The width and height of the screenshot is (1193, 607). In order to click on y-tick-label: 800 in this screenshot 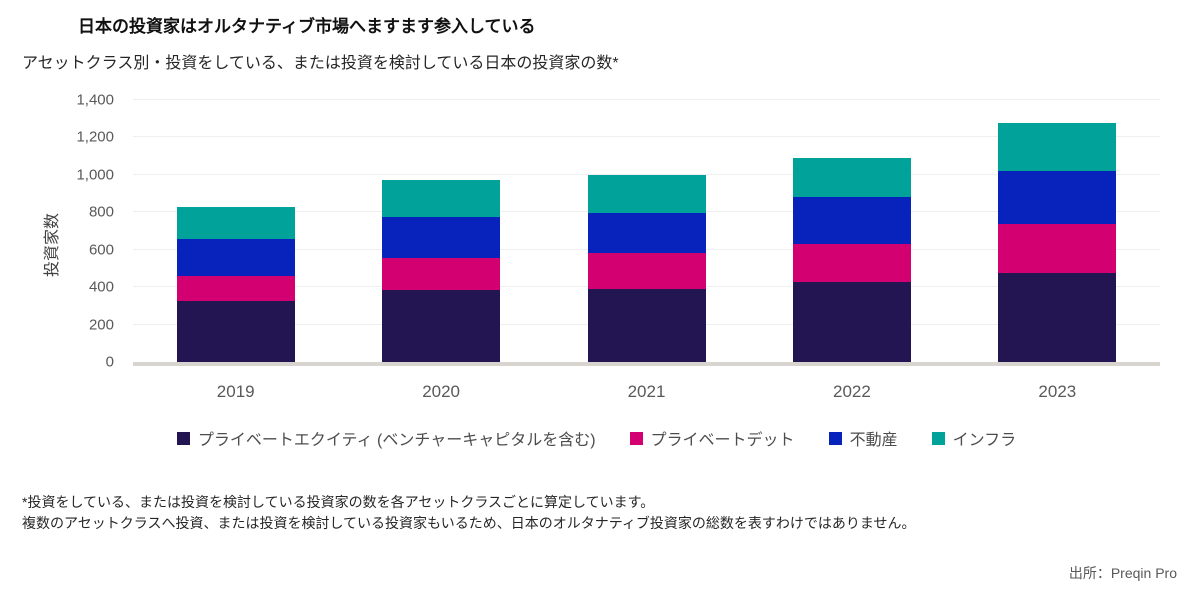, I will do `click(101, 212)`.